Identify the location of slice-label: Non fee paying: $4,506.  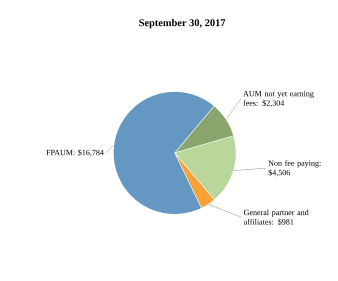
(294, 168).